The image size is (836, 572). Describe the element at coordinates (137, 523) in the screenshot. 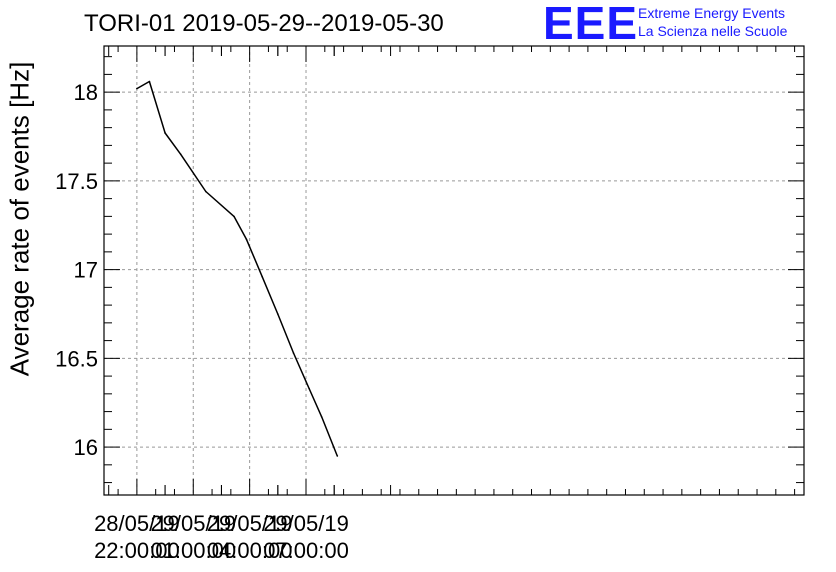

I see `x-tick-label-date: 28/05/19` at that location.